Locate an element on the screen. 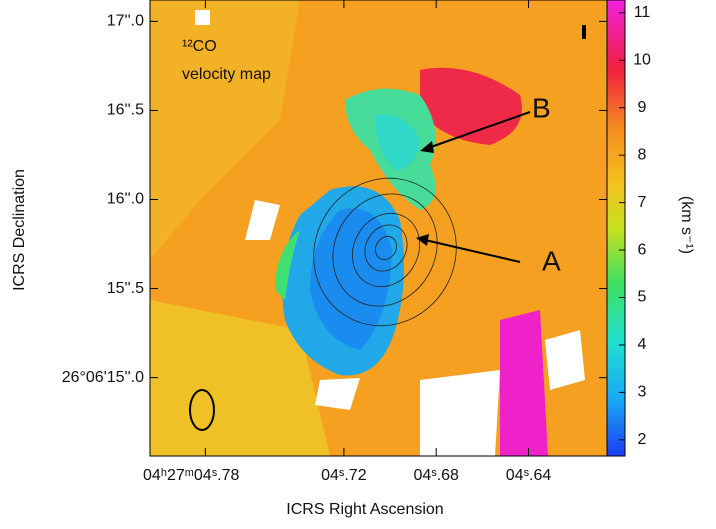 The width and height of the screenshot is (716, 529). x-tick-label: 04ʰ27ᵐ04ˢ.78 is located at coordinates (191, 475).